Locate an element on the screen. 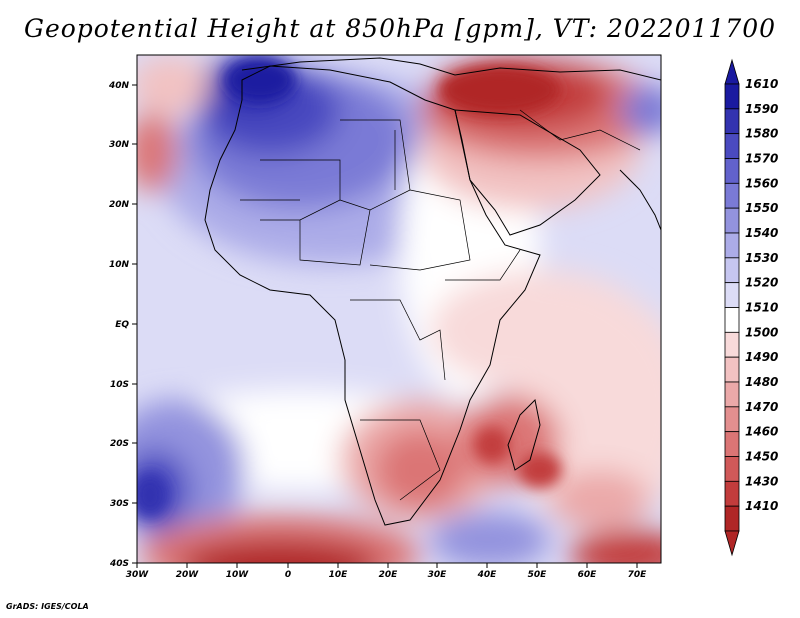  lat-tick-label: 20S is located at coordinates (119, 444).